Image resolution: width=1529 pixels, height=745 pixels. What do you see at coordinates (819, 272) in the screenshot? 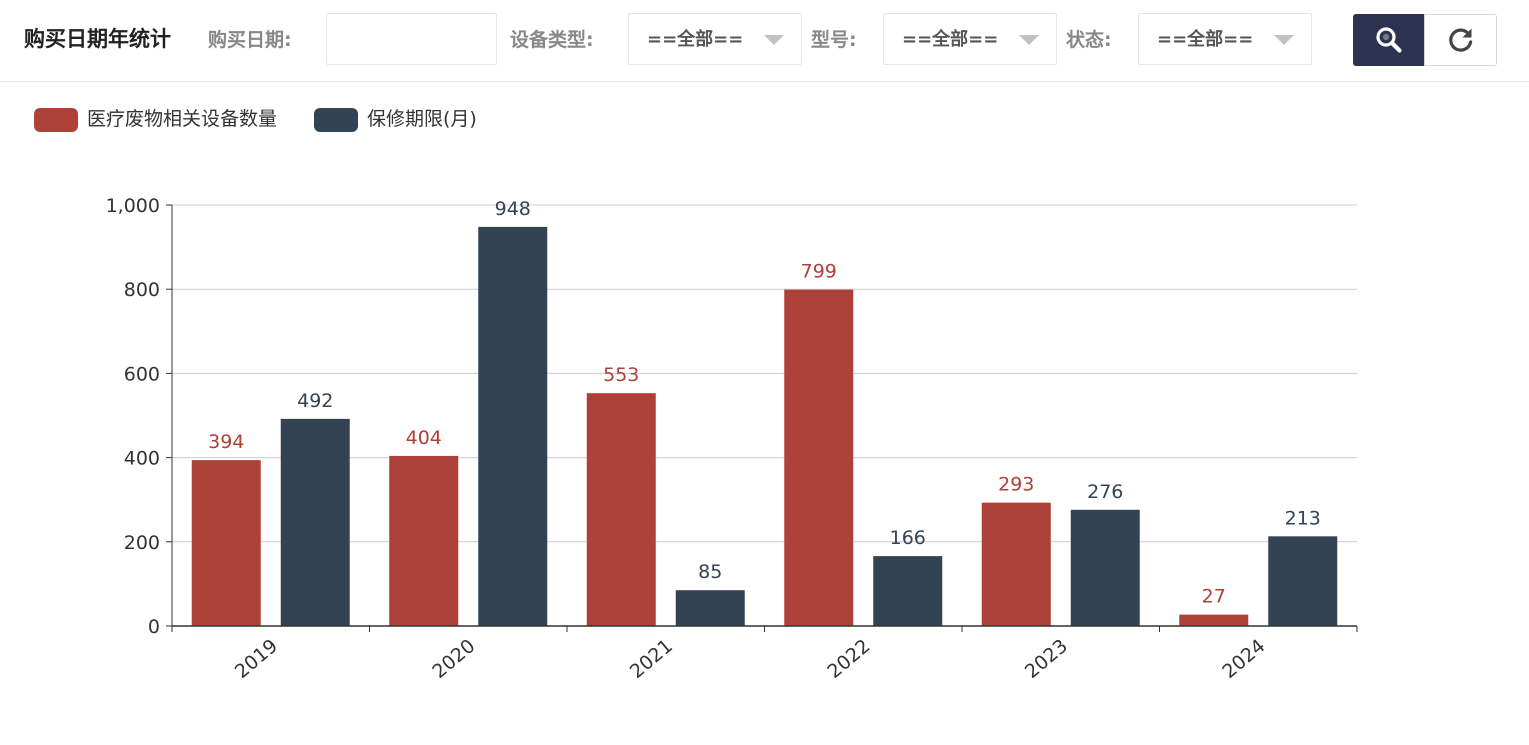
I see `data-label-1-2022: 799` at bounding box center [819, 272].